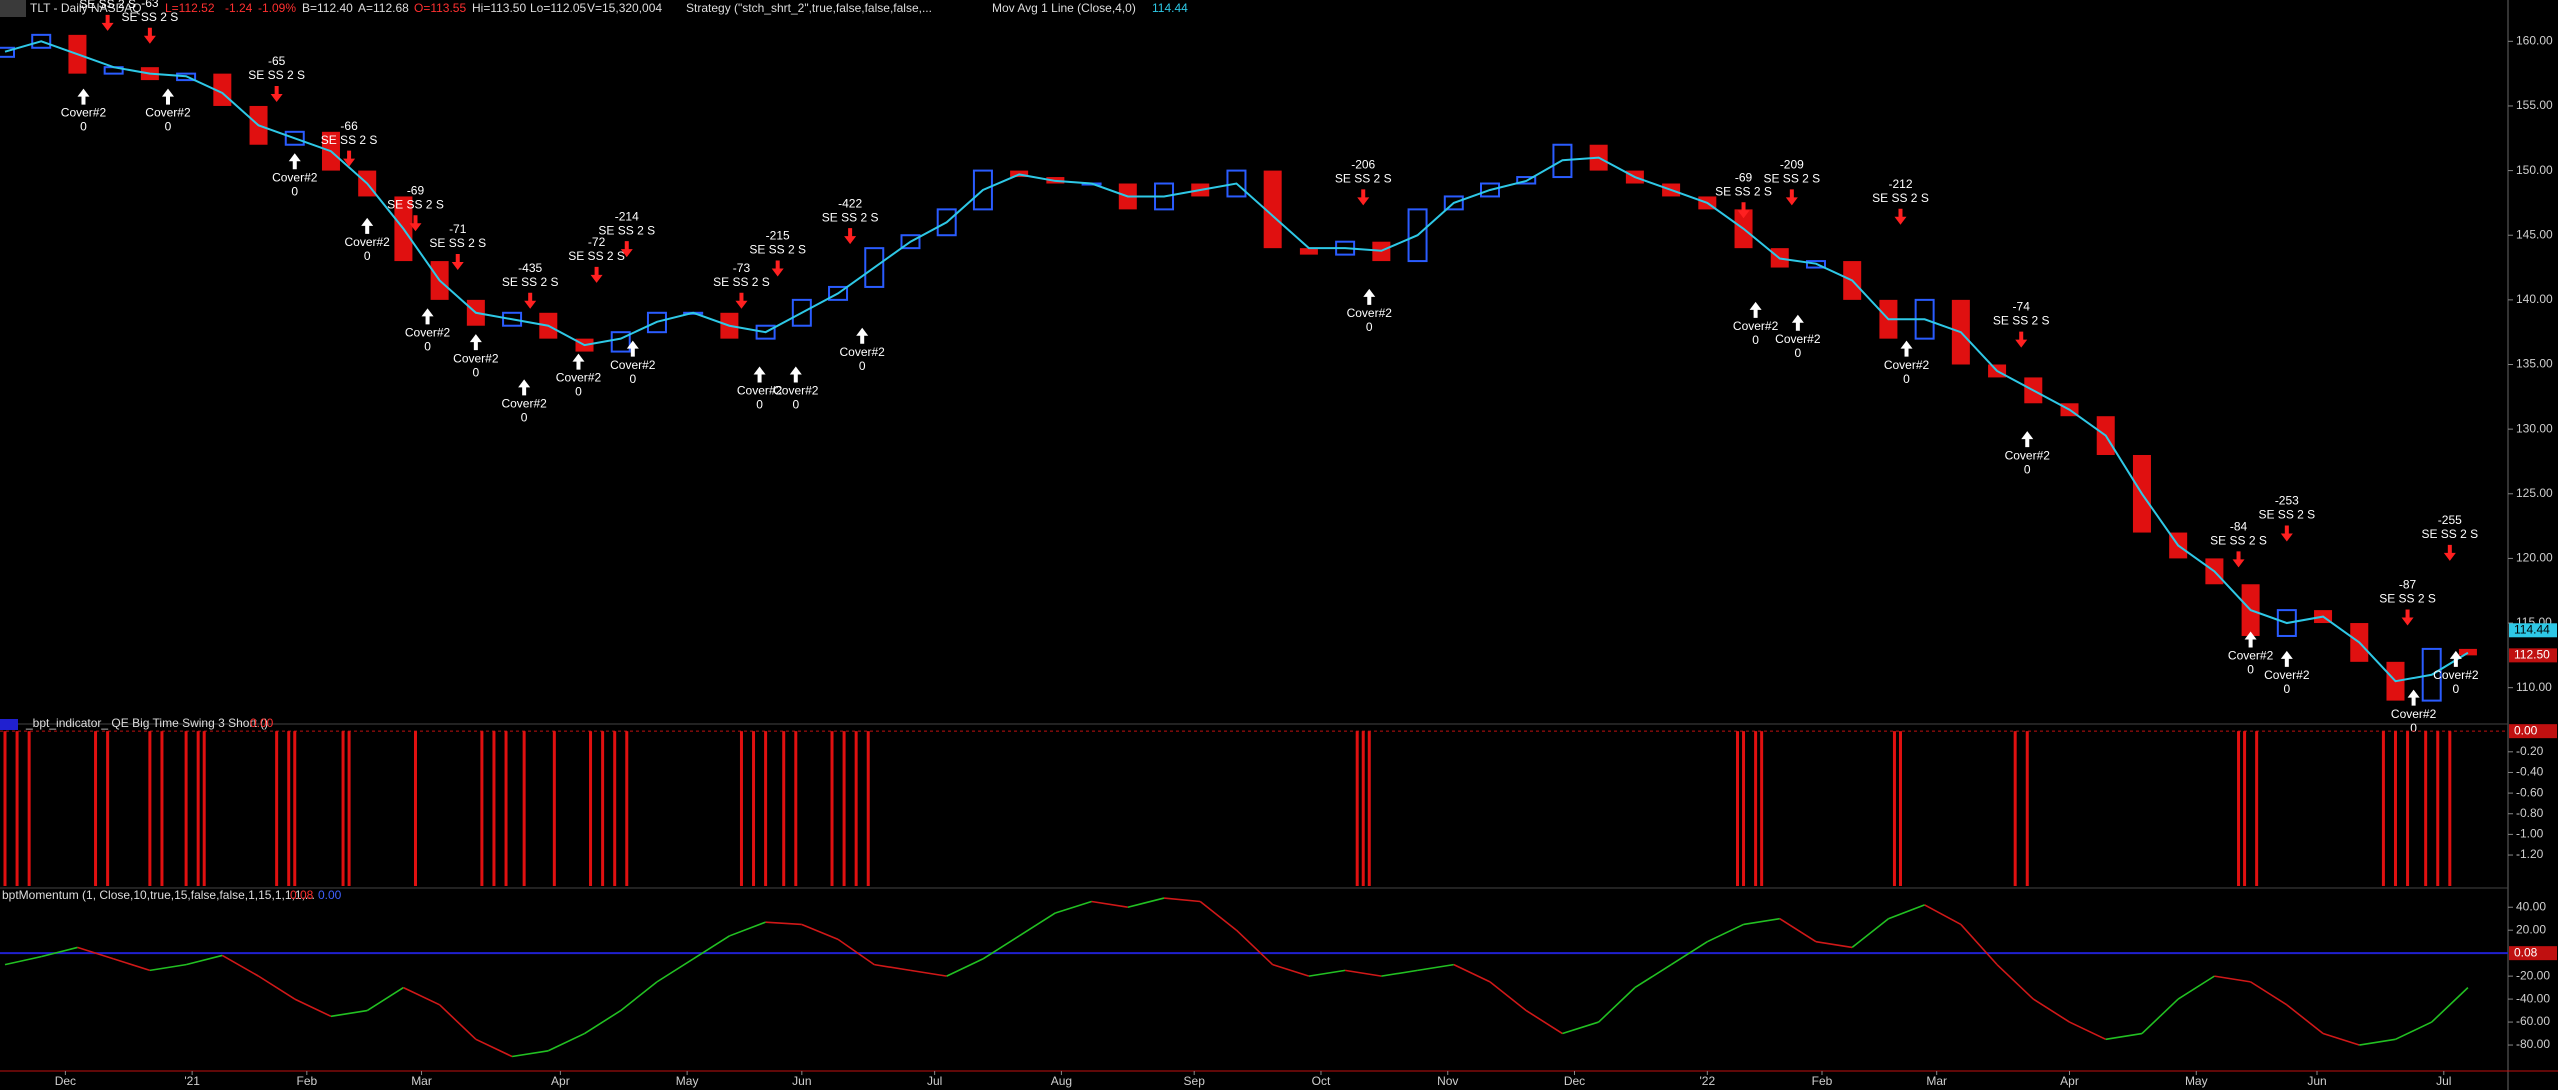  Describe the element at coordinates (2530, 834) in the screenshot. I see `y-tick-label: -1.00` at that location.